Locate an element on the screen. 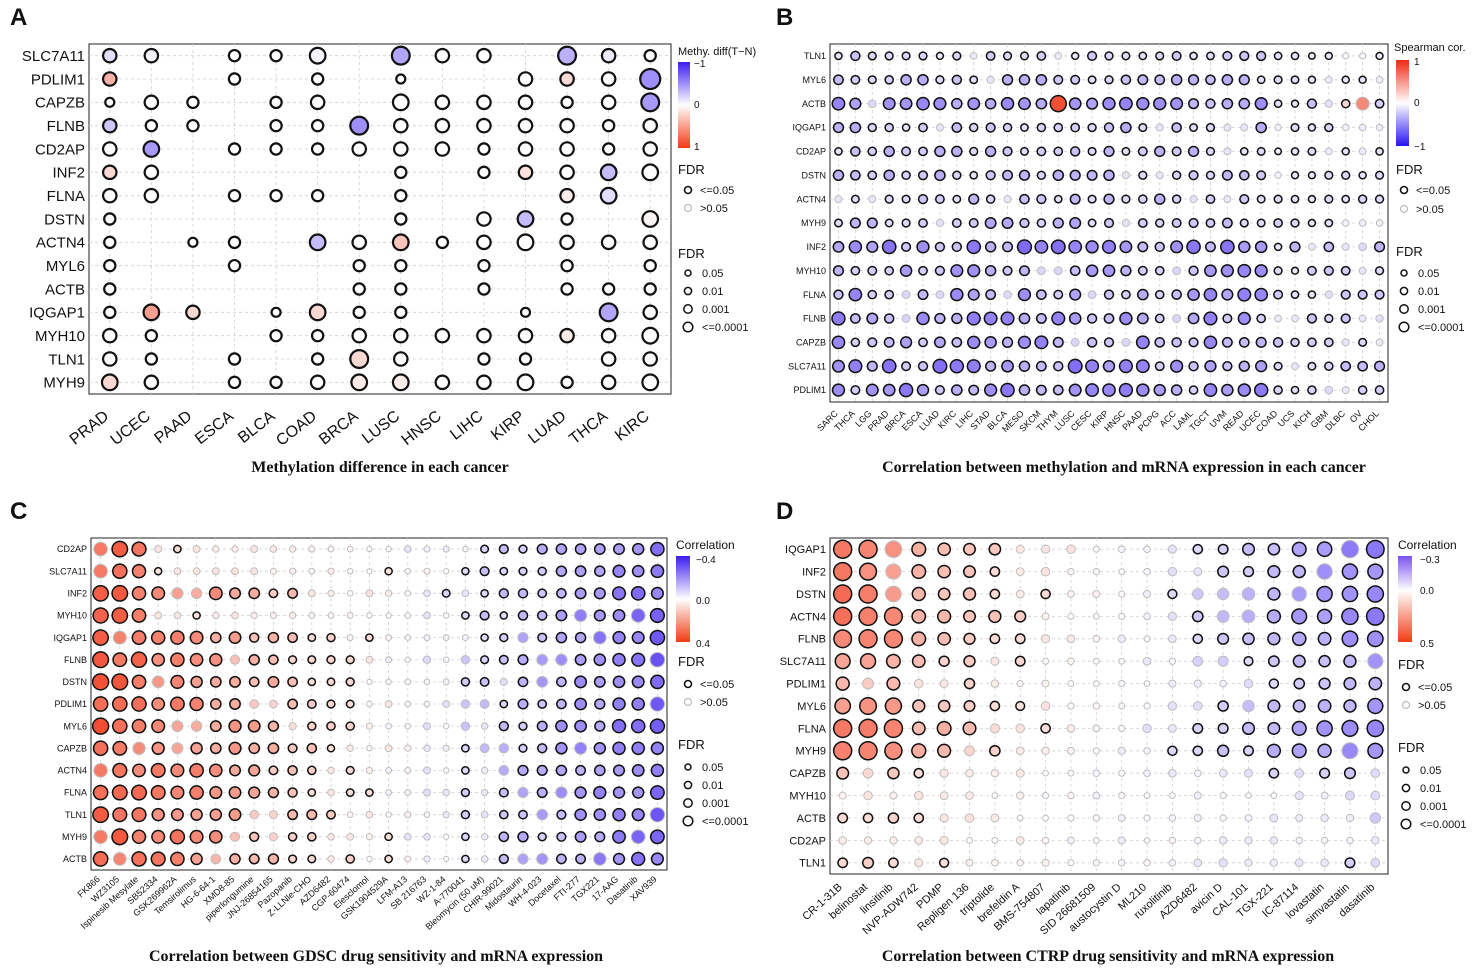  panel-a-row-label: TLN1 is located at coordinates (66, 359).